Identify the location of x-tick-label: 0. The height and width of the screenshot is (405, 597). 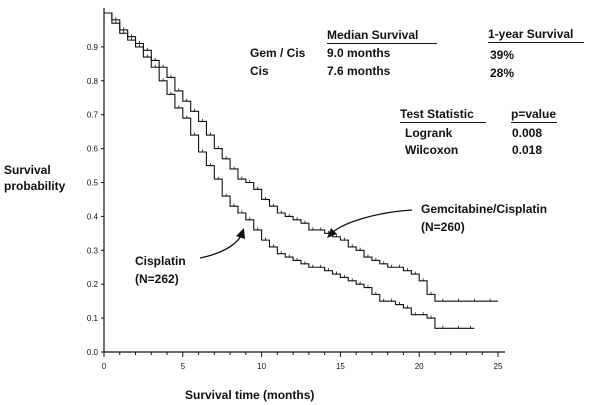
(104, 366).